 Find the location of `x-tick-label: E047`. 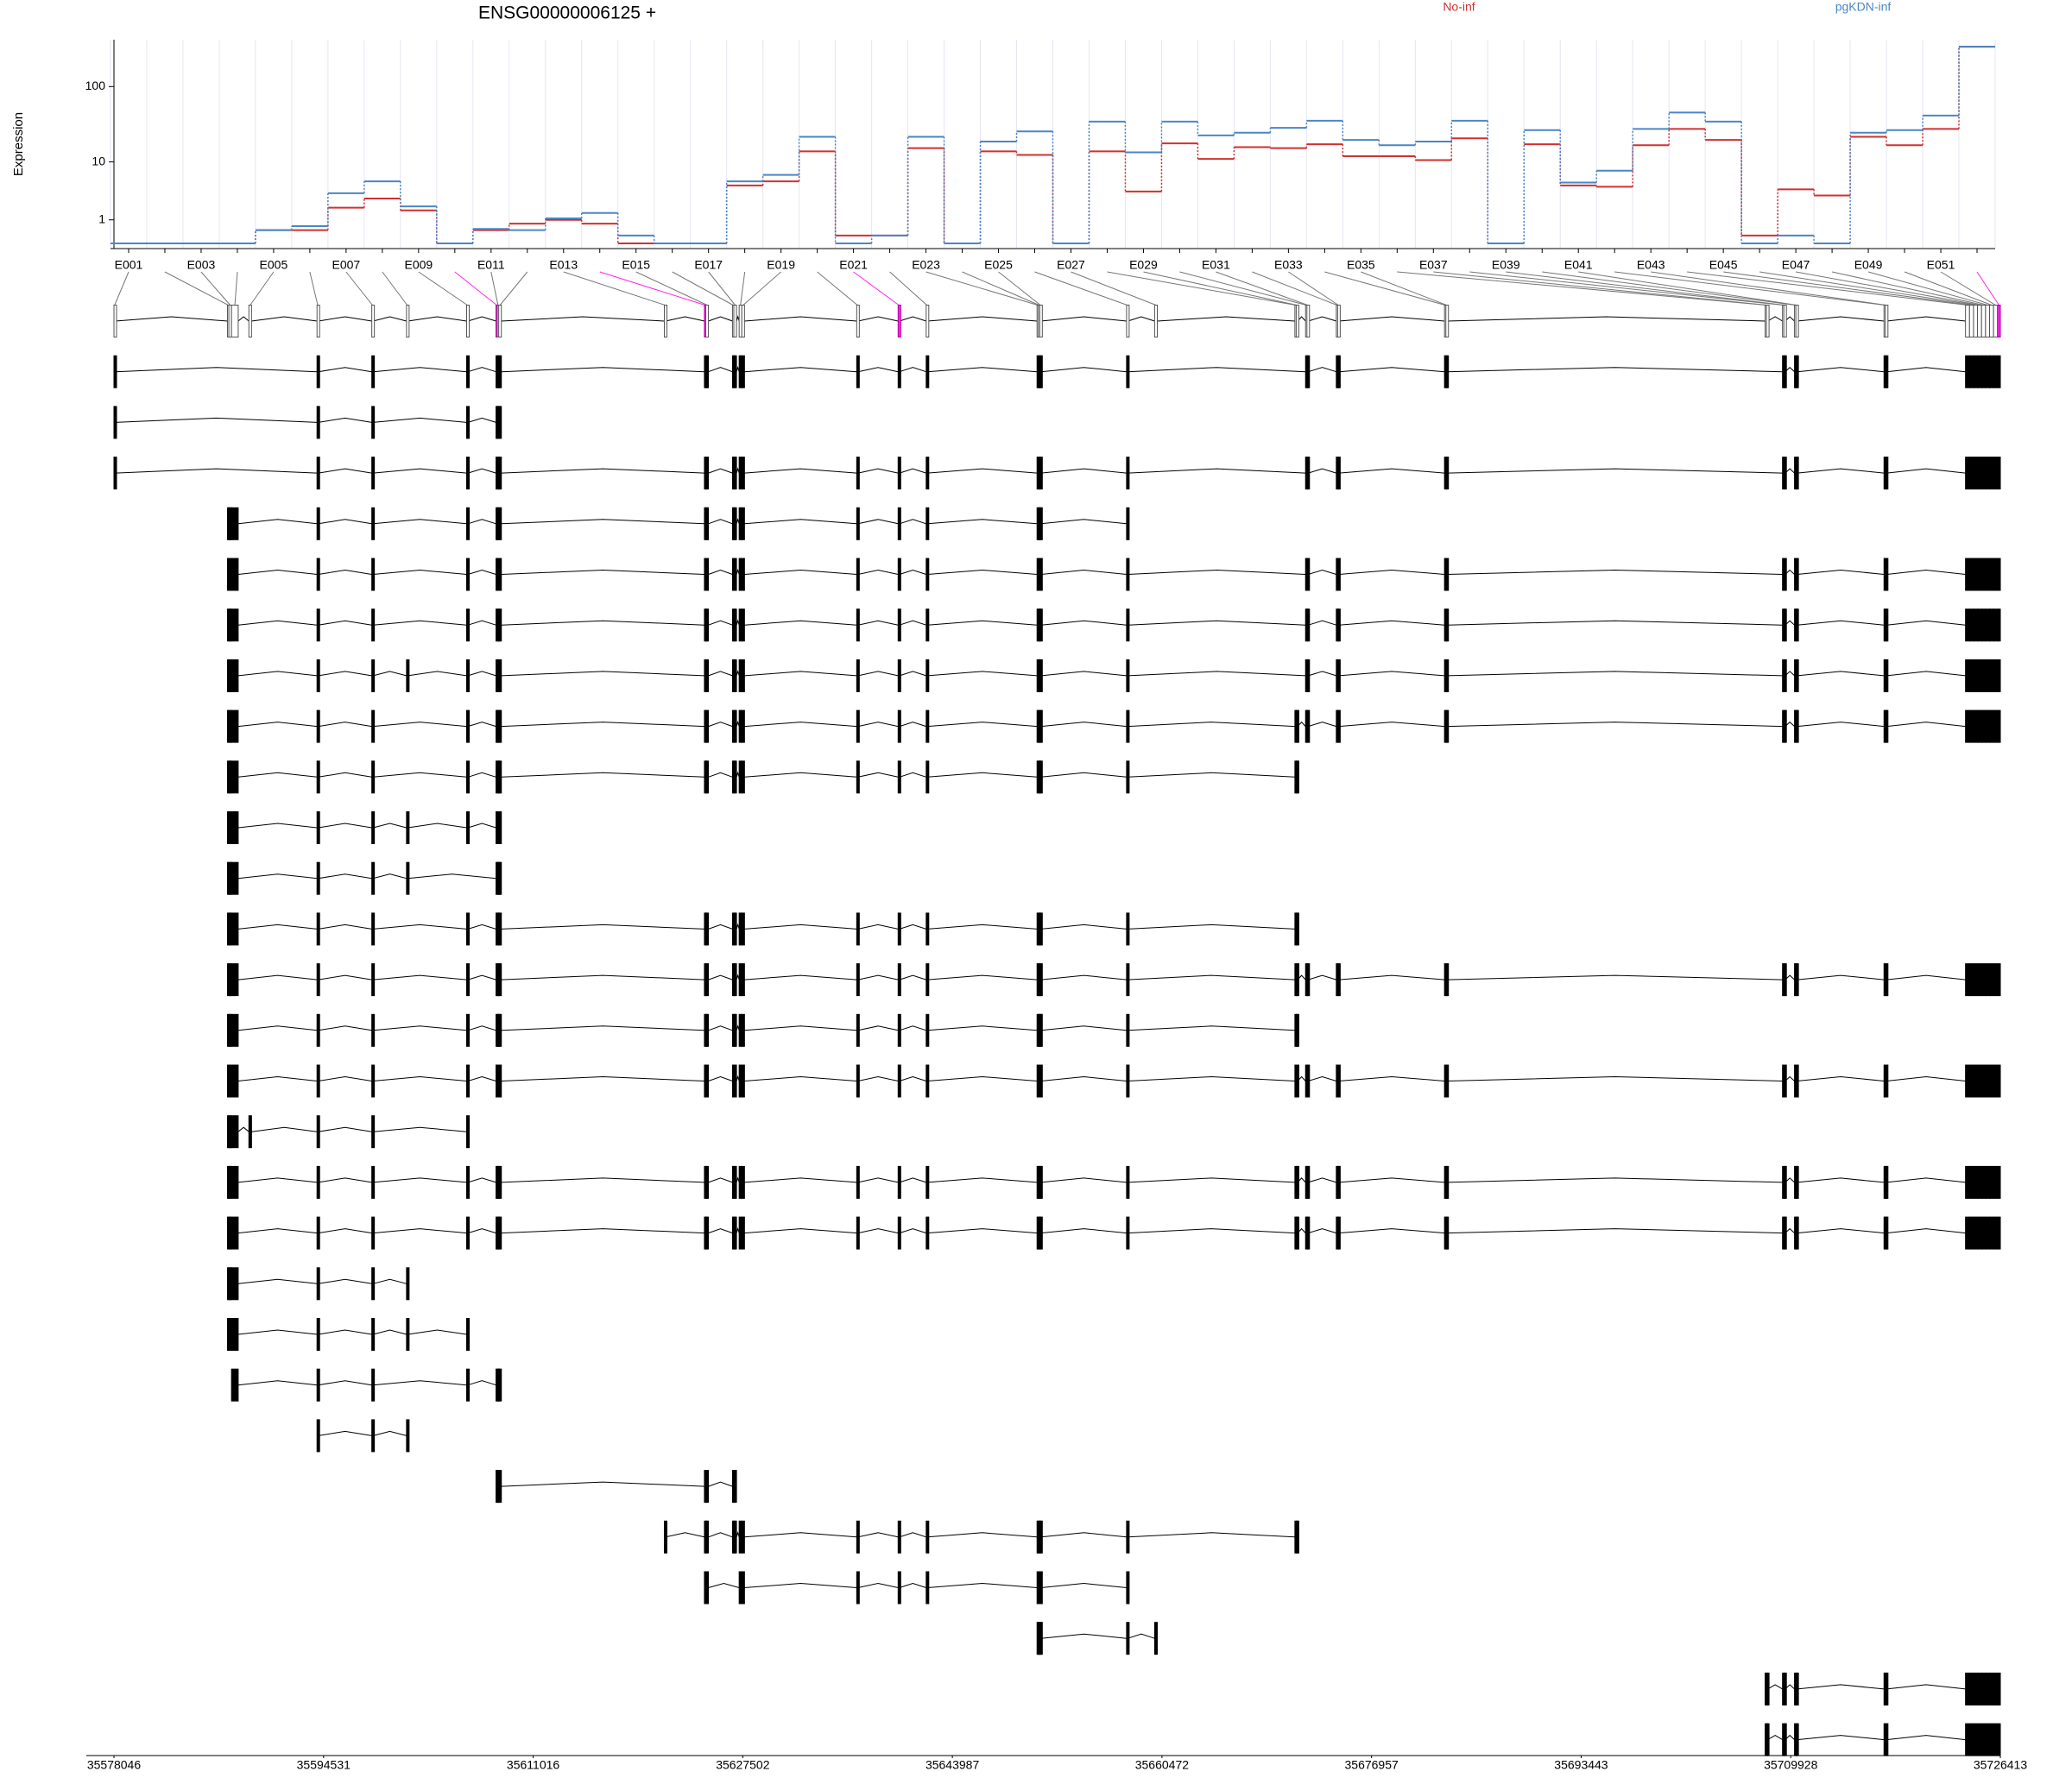

x-tick-label: E047 is located at coordinates (1796, 265).